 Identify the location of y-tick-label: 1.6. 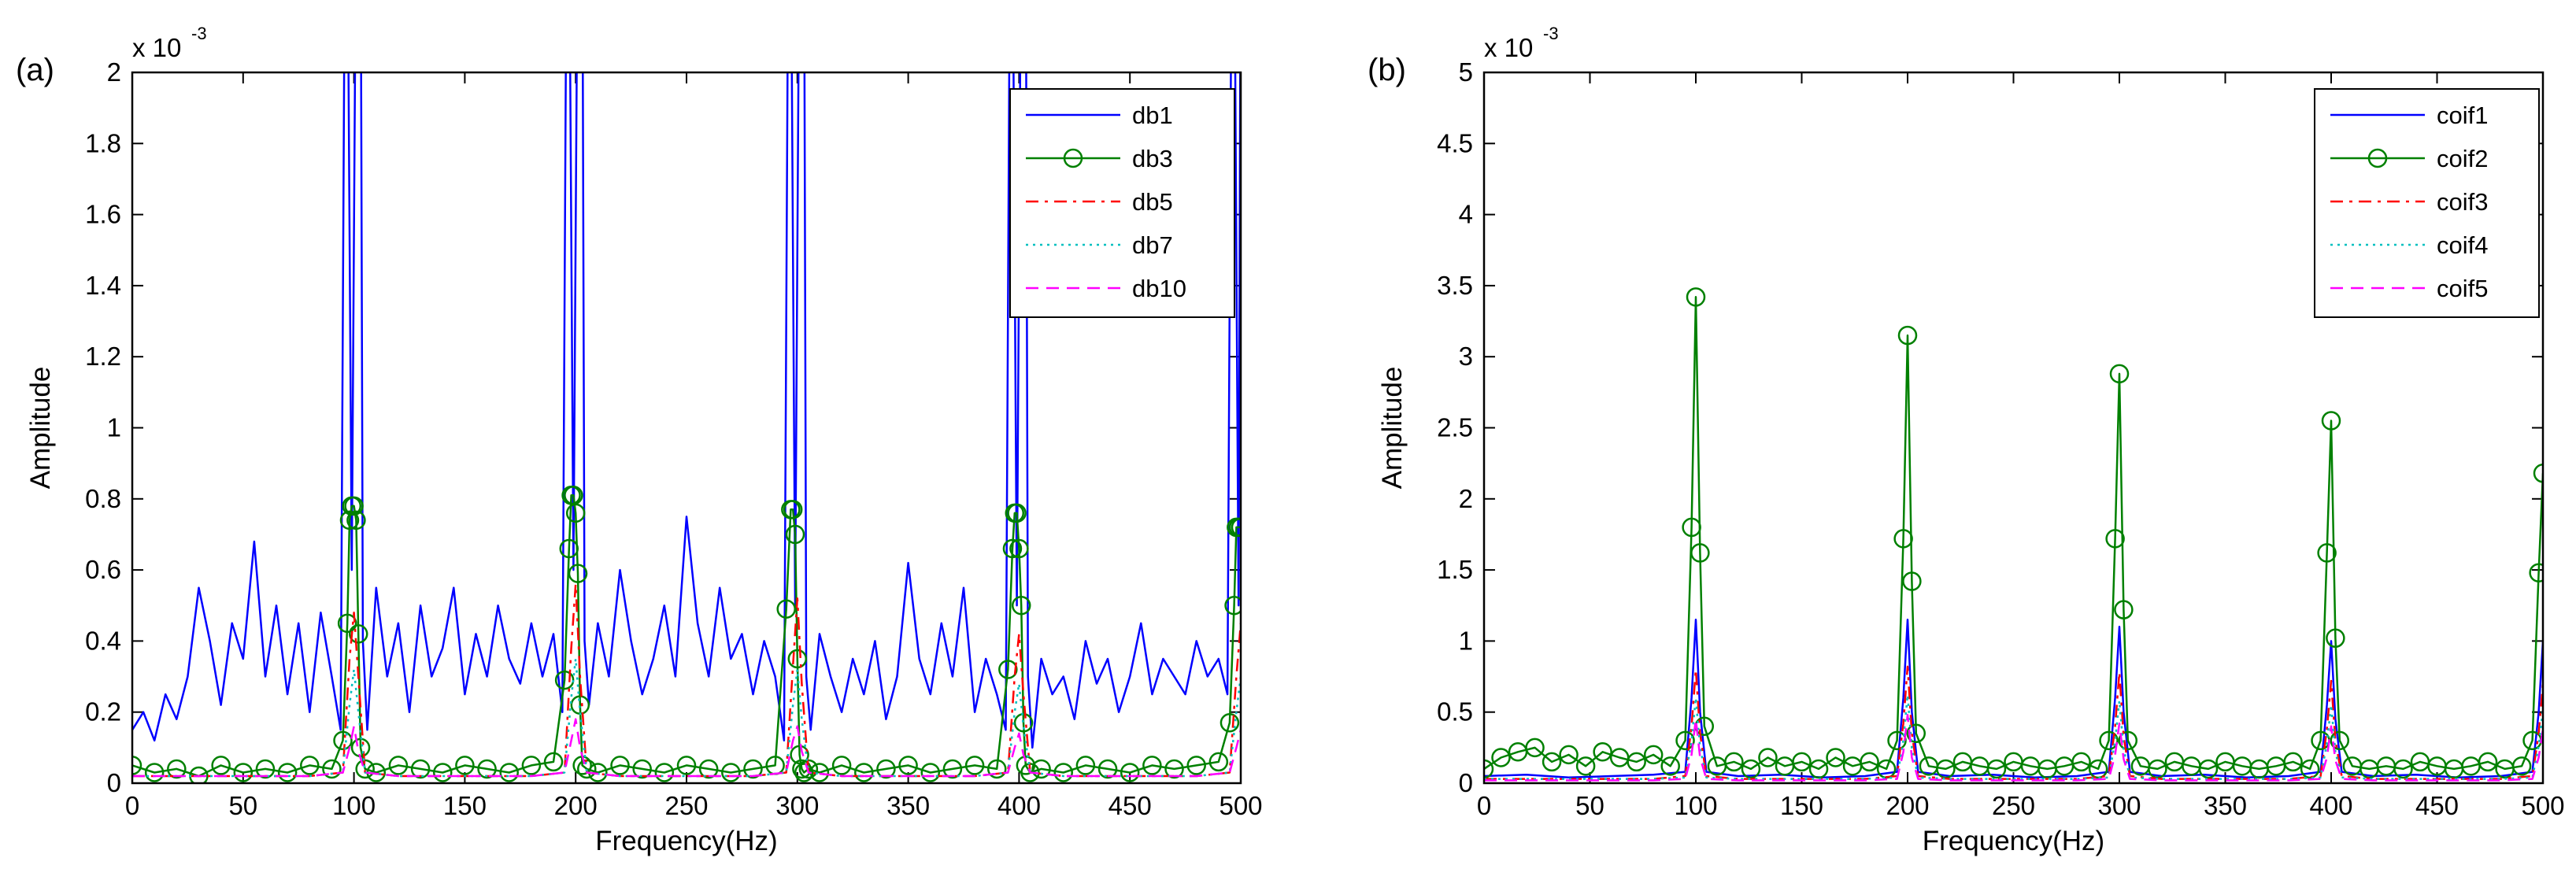
(103, 215).